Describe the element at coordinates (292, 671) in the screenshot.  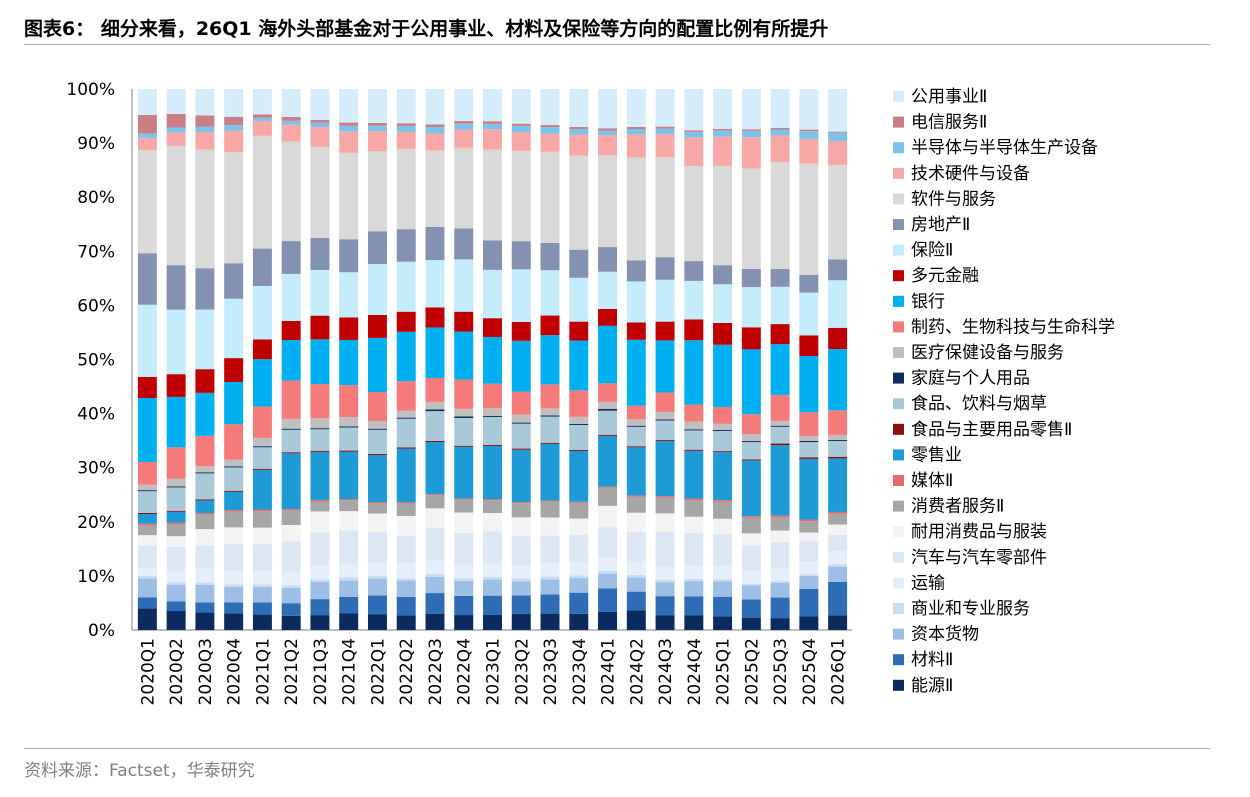
I see `x-tick-label: 2021Q2` at that location.